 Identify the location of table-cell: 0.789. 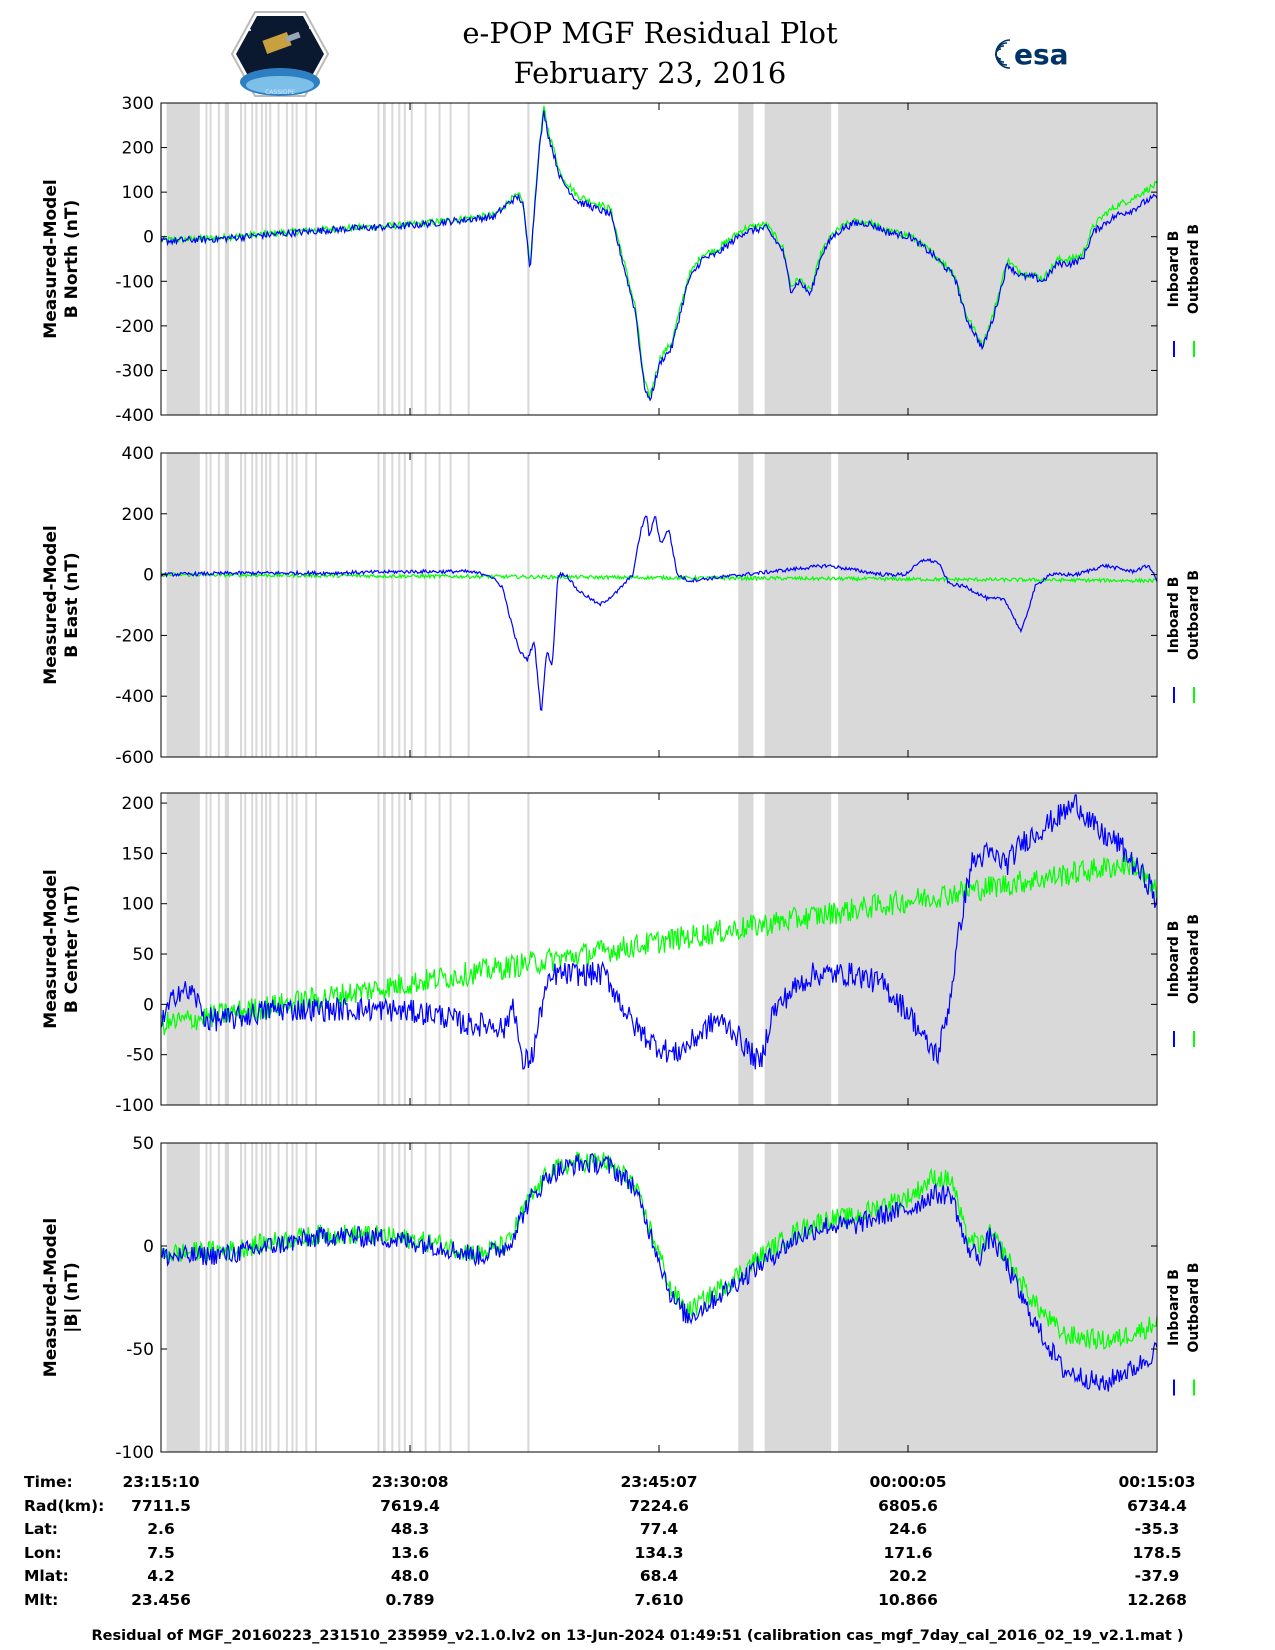
(410, 1599).